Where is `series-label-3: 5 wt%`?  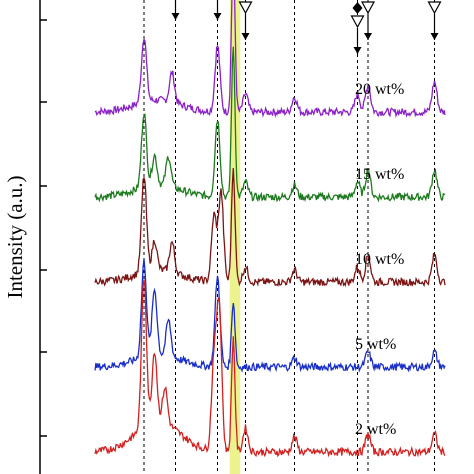 series-label-3: 5 wt% is located at coordinates (375, 344).